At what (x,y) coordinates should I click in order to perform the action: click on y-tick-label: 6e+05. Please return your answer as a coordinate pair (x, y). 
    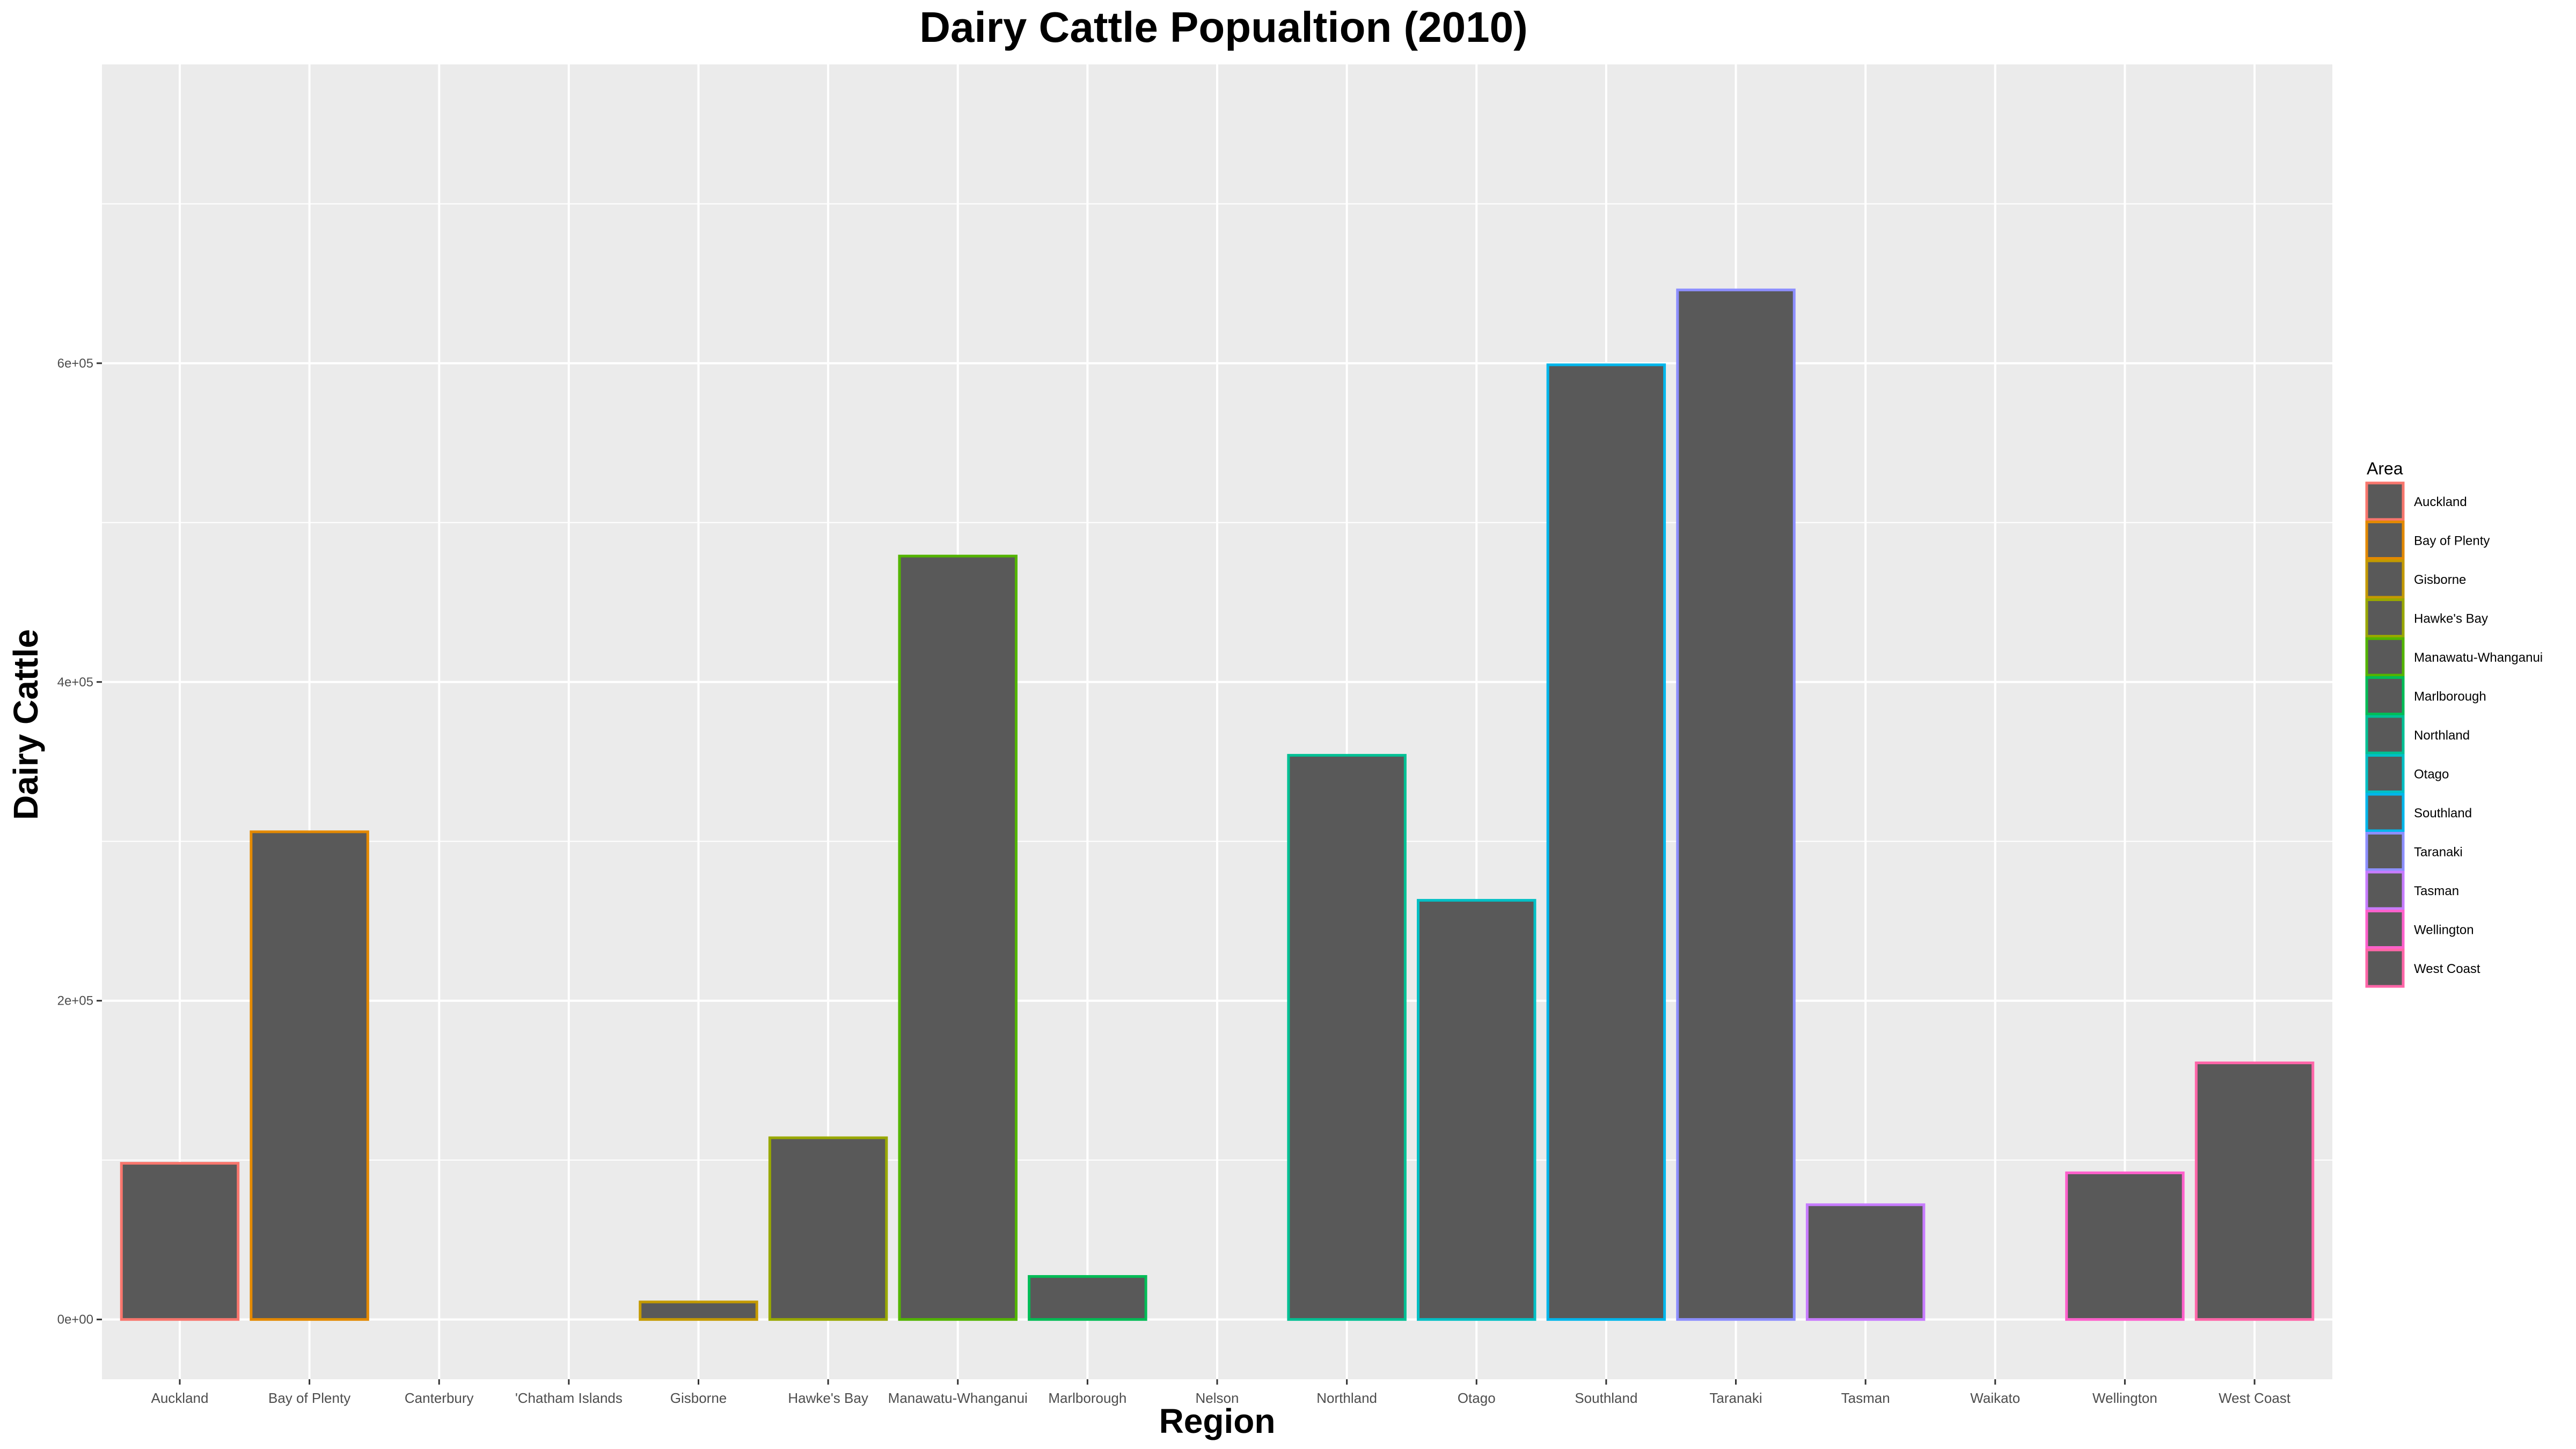
    Looking at the image, I should click on (75, 363).